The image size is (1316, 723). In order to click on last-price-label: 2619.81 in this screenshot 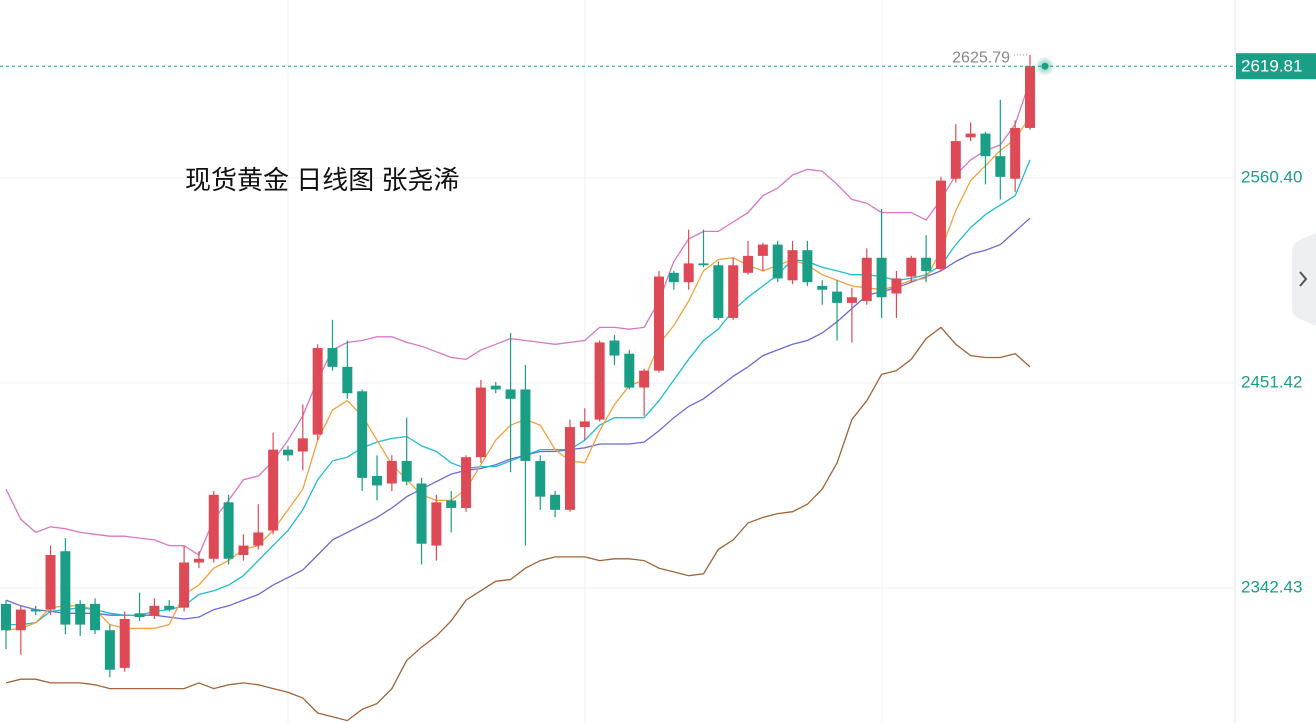, I will do `click(1271, 66)`.